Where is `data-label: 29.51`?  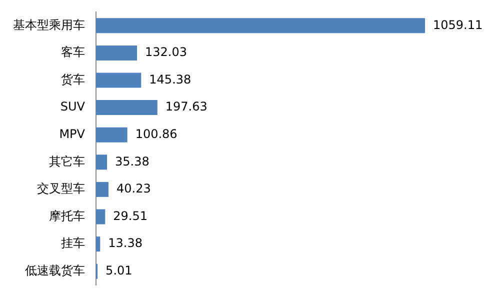
data-label: 29.51 is located at coordinates (130, 215).